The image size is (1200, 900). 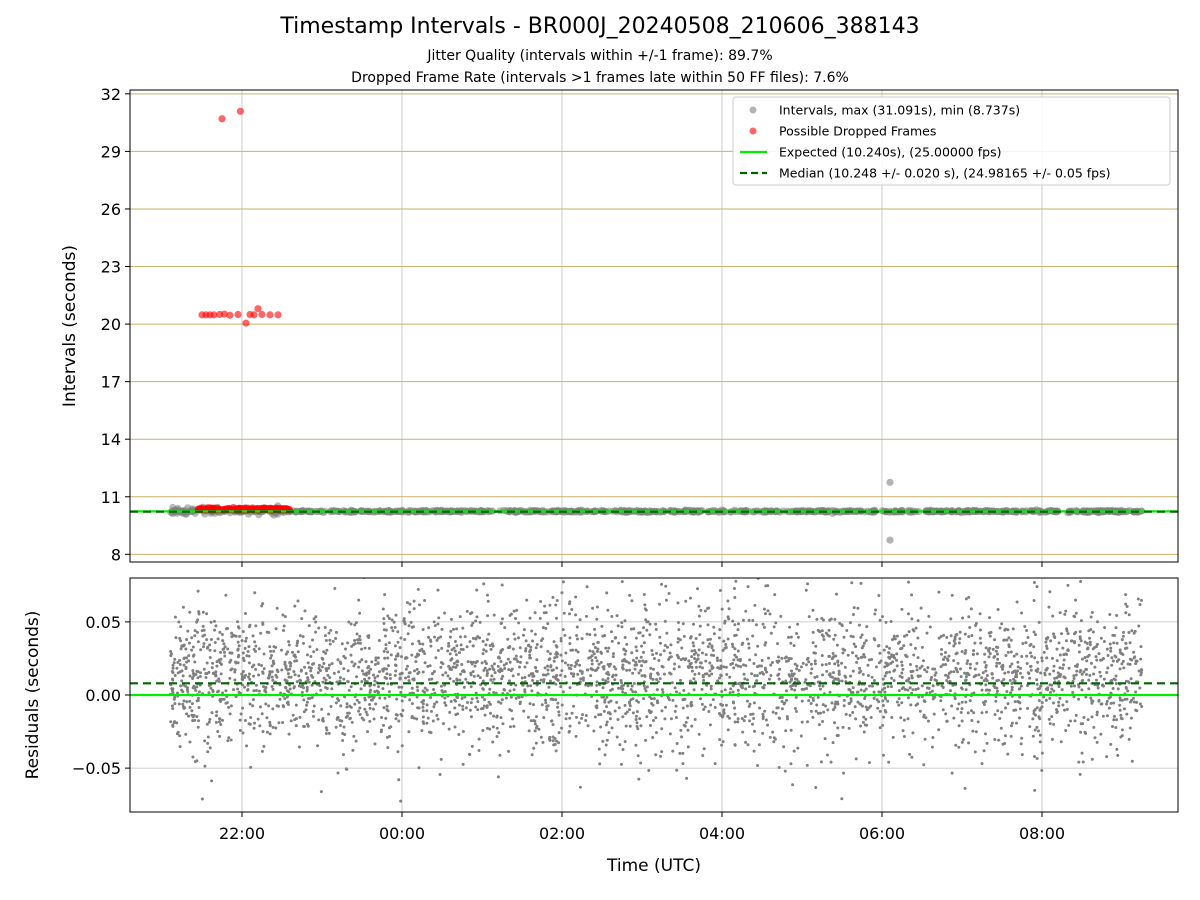 What do you see at coordinates (890, 152) in the screenshot?
I see `legend-entry-label: Expected (10.240s), (25.00000 fps)` at bounding box center [890, 152].